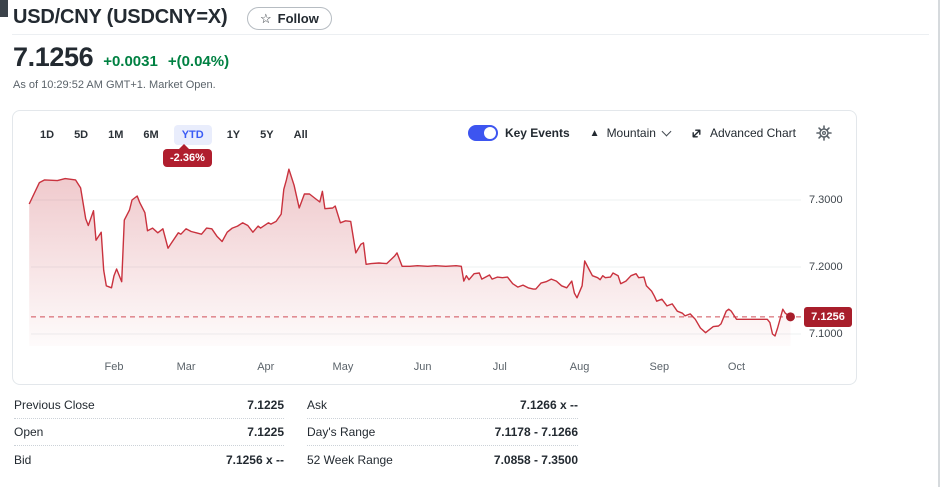  I want to click on chart-type-label: Mountain, so click(631, 133).